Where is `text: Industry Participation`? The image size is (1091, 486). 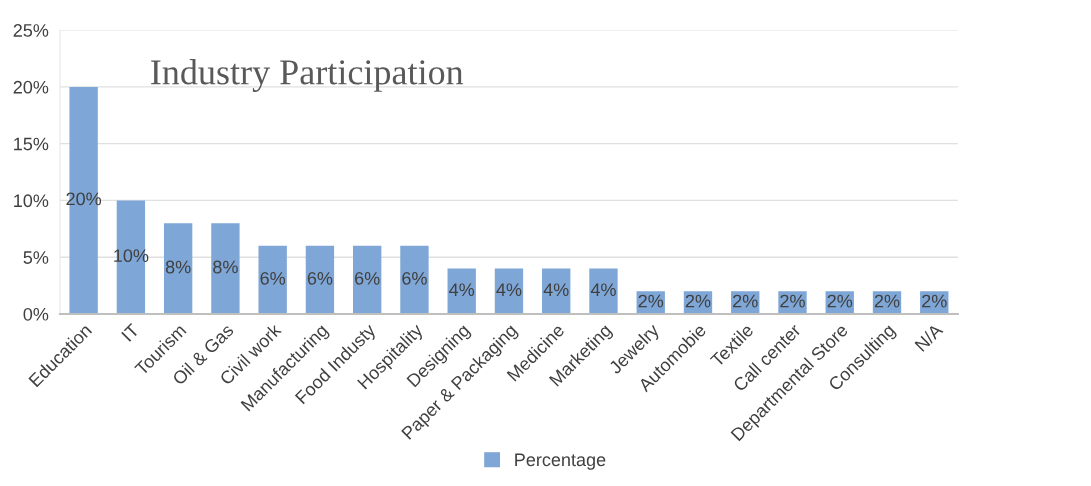
text: Industry Participation is located at coordinates (307, 75).